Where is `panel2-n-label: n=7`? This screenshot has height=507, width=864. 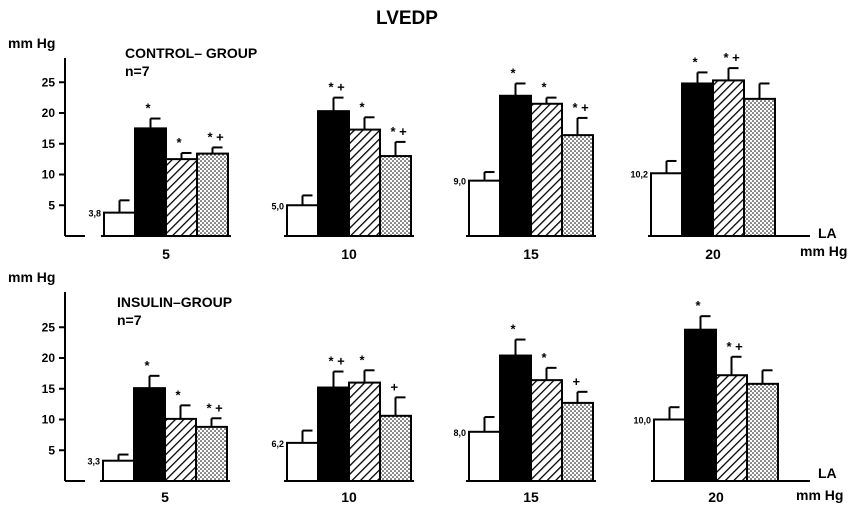 panel2-n-label: n=7 is located at coordinates (129, 320).